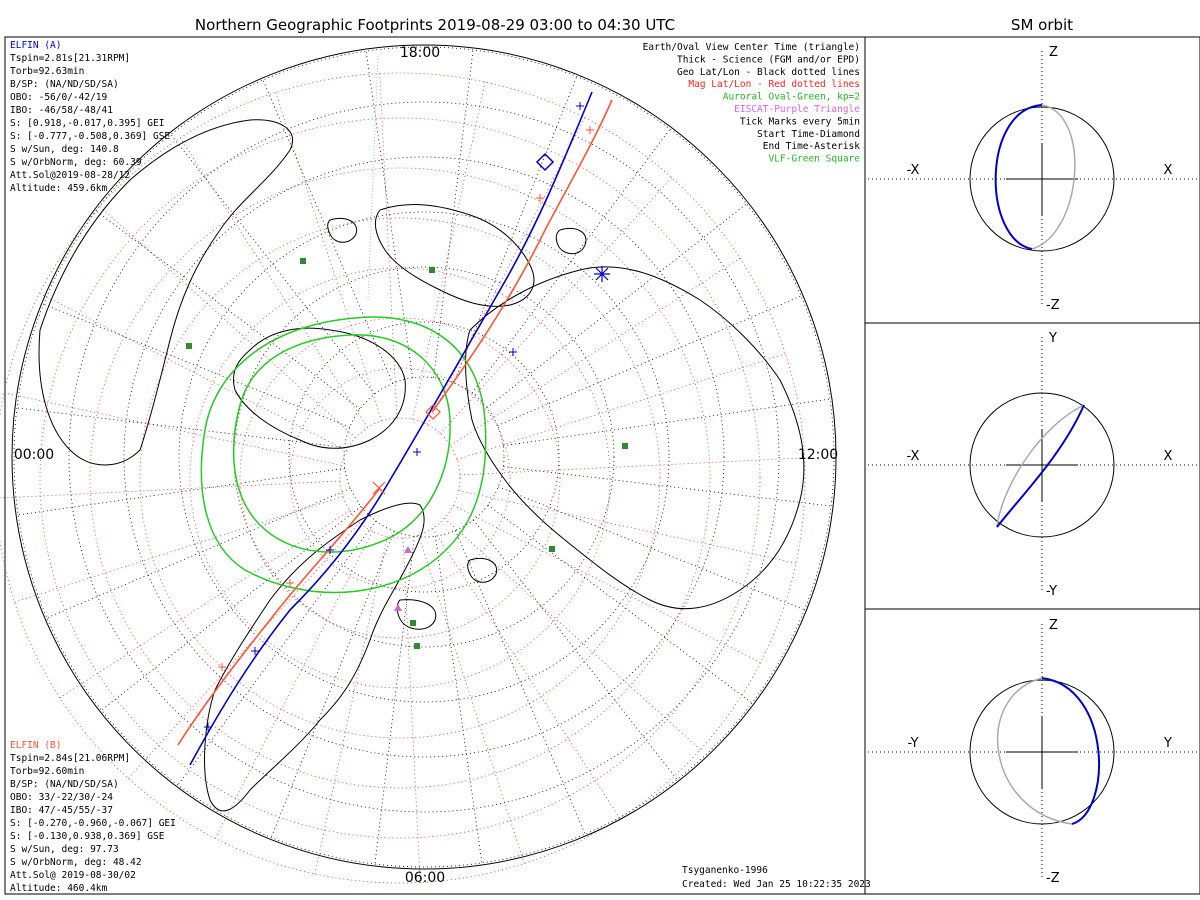 Image resolution: width=1200 pixels, height=900 pixels. I want to click on mlt-label-bottom: 06:00, so click(425, 878).